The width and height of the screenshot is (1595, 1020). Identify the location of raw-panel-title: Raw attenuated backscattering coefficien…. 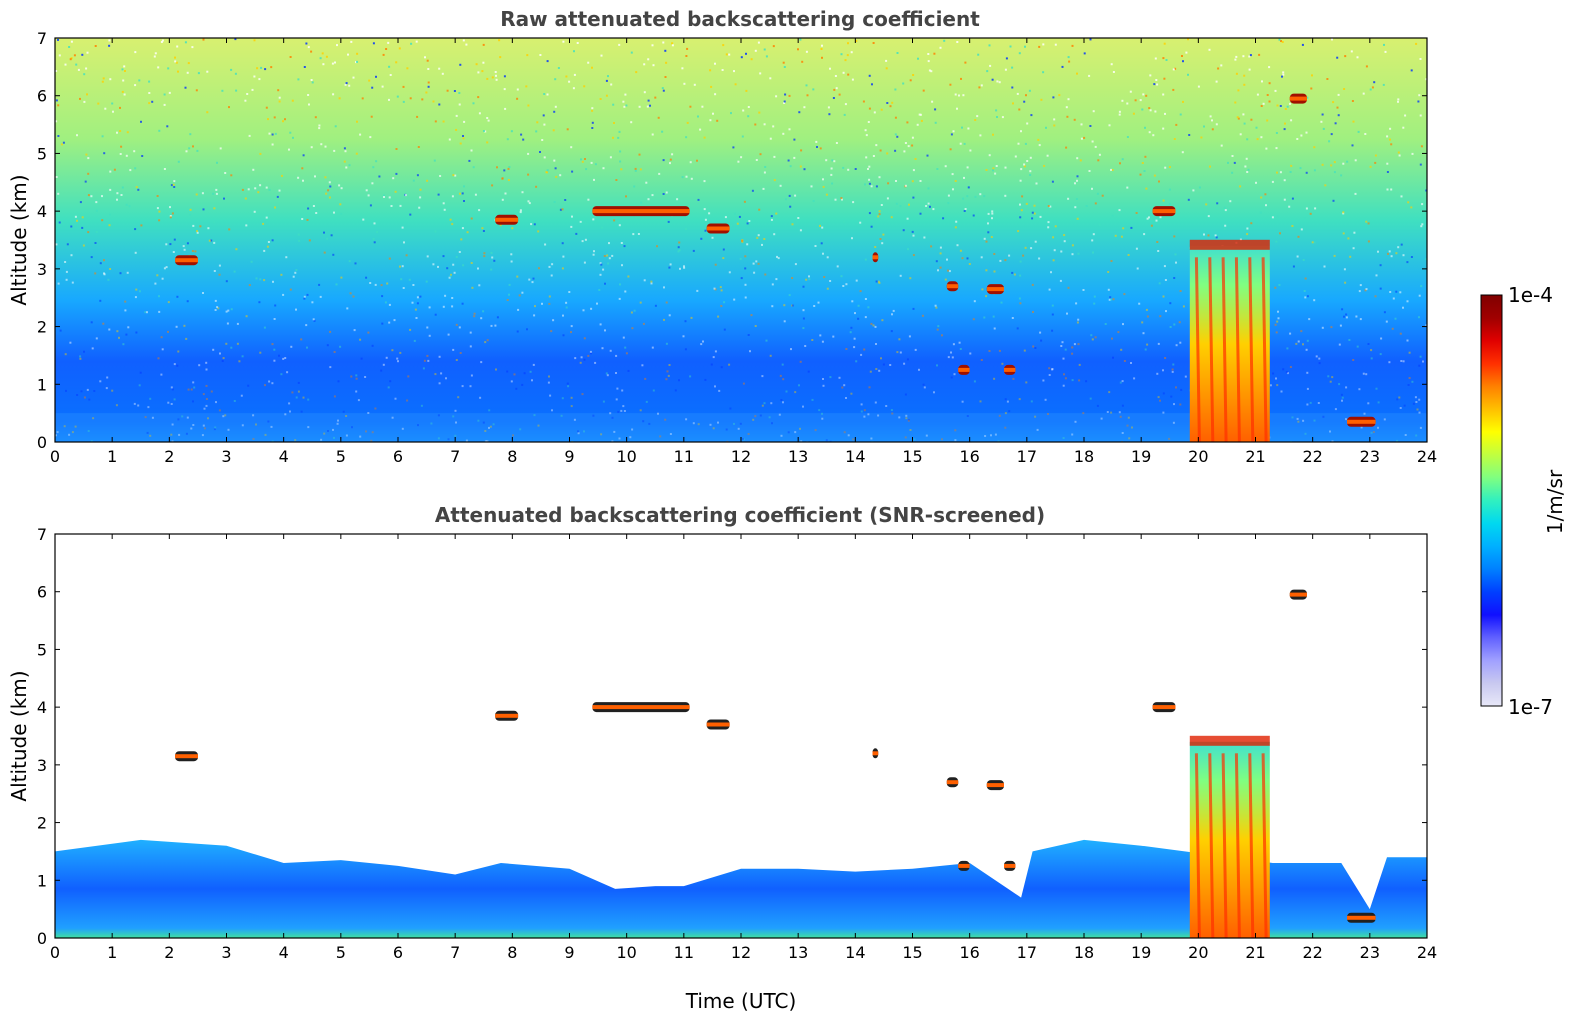
(740, 19).